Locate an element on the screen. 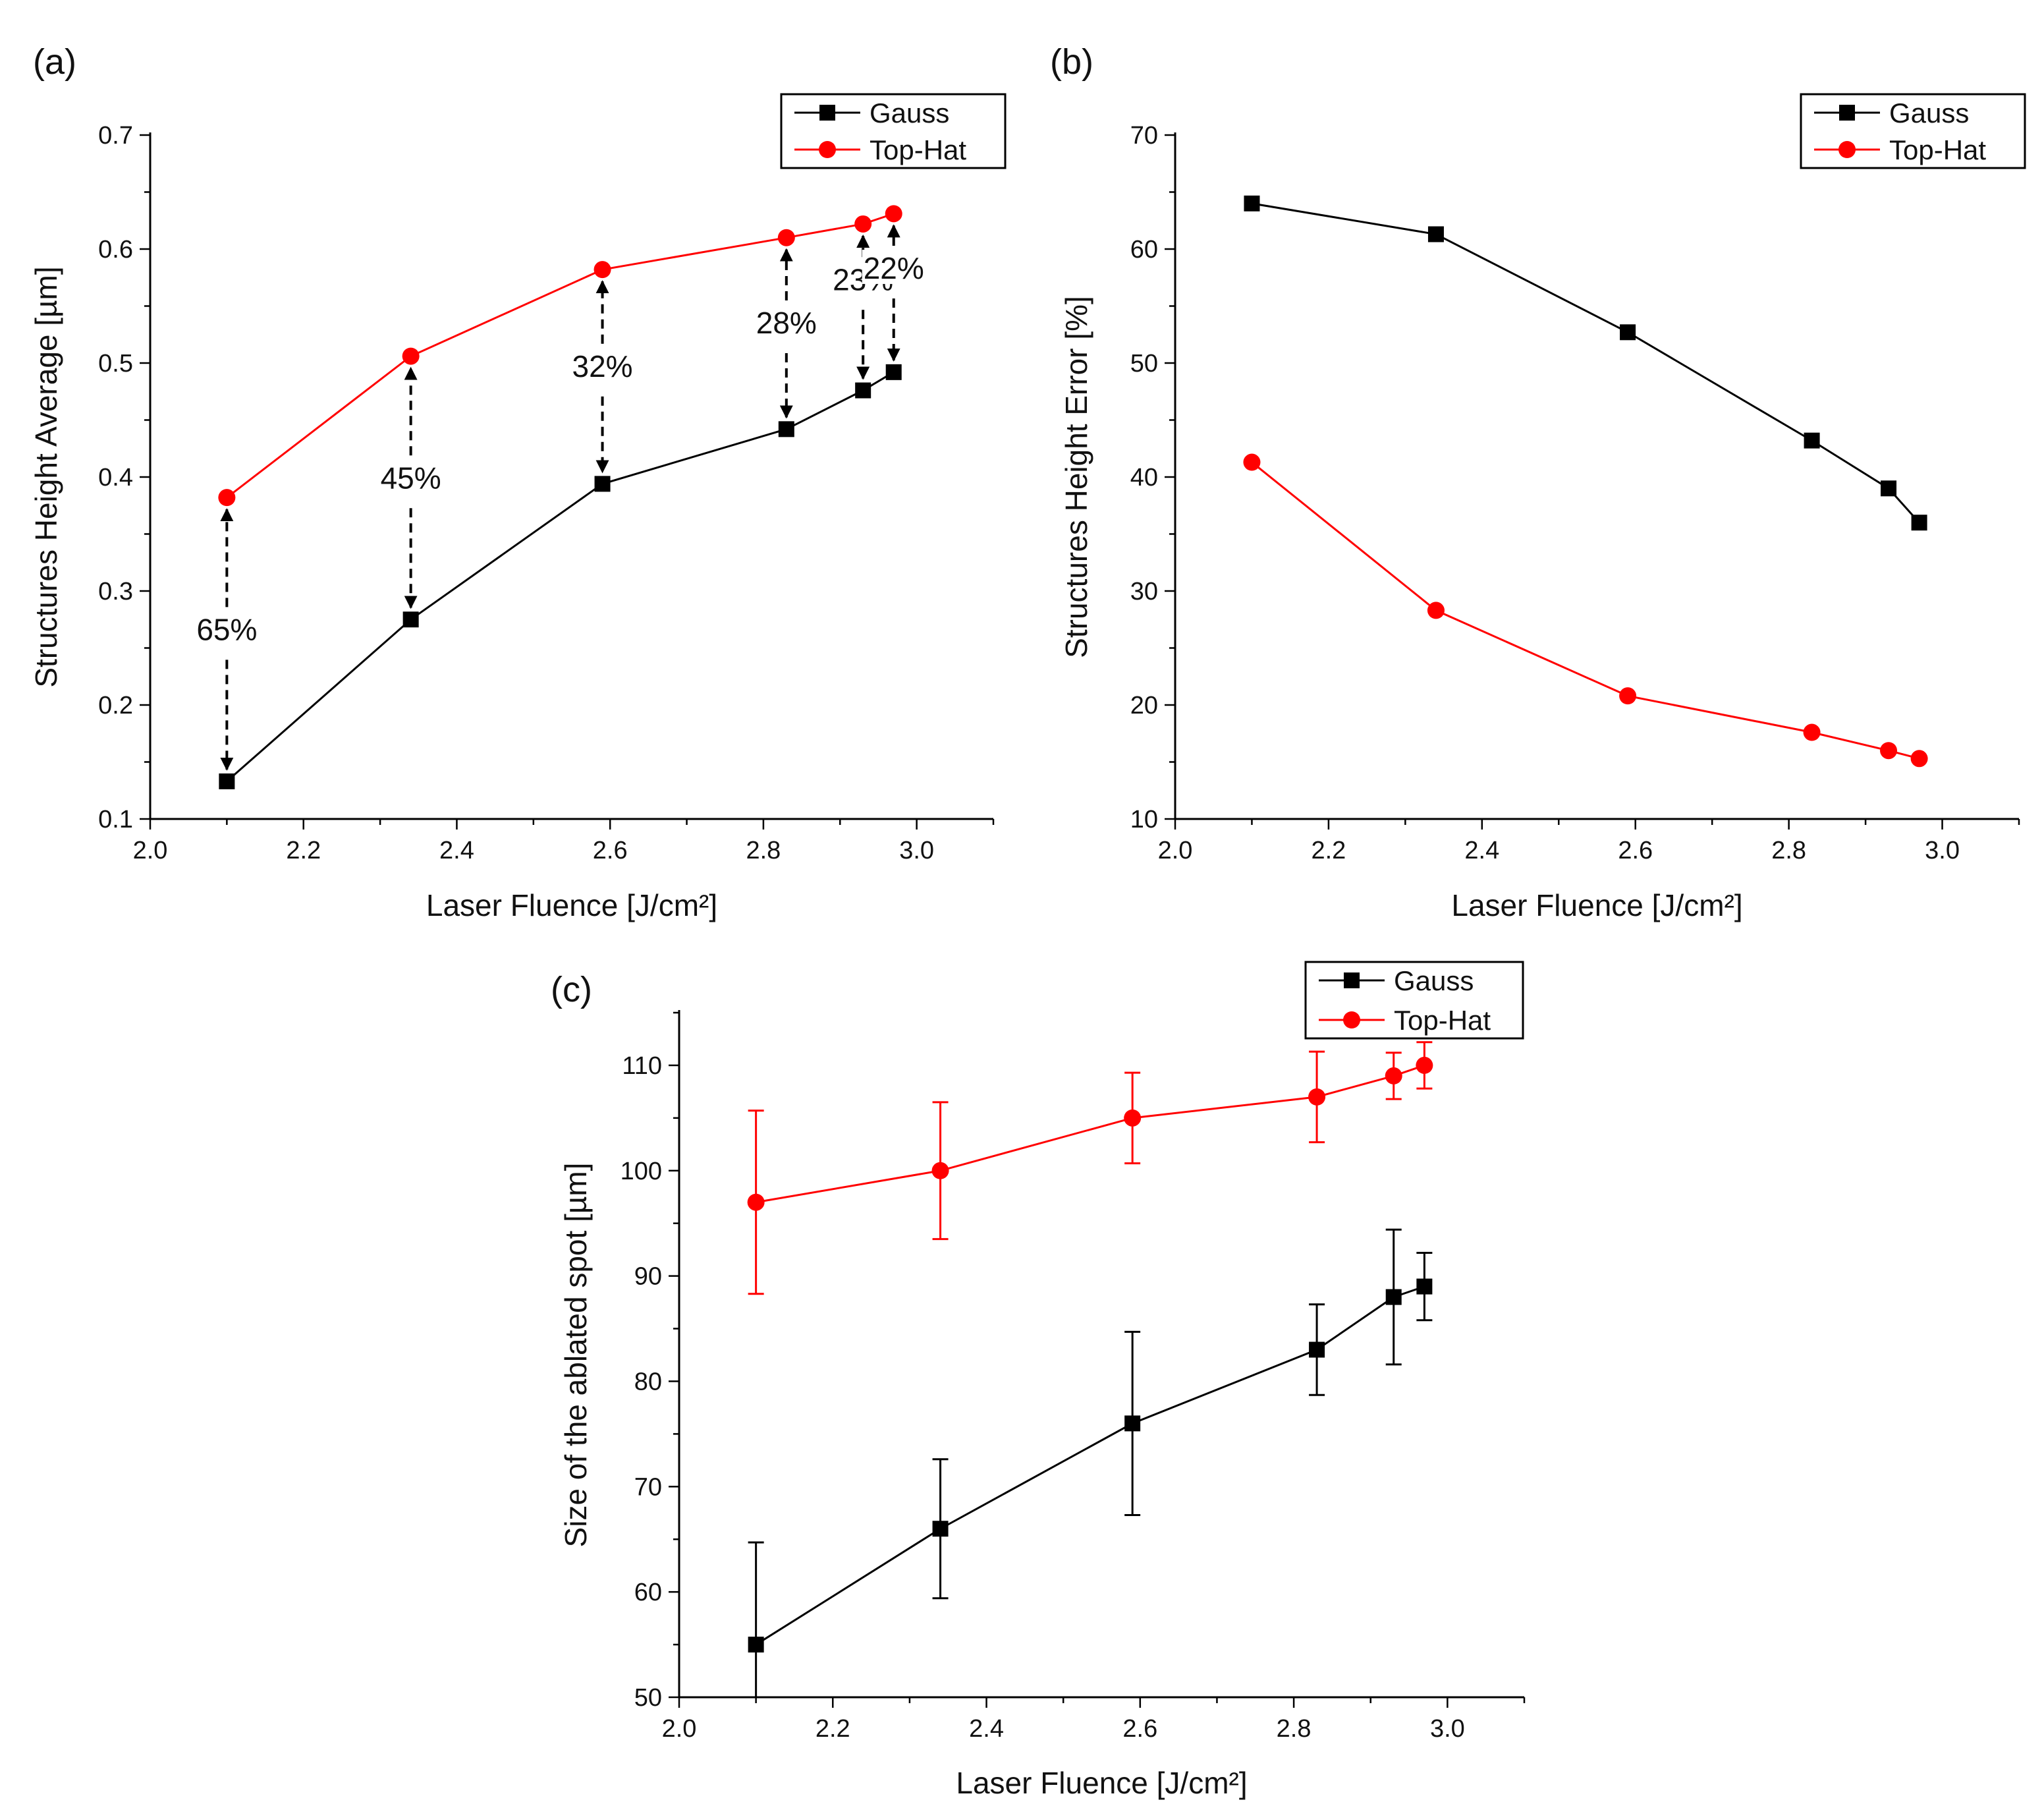 The height and width of the screenshot is (1802, 2044). y-tick-label: 0.3 is located at coordinates (115, 591).